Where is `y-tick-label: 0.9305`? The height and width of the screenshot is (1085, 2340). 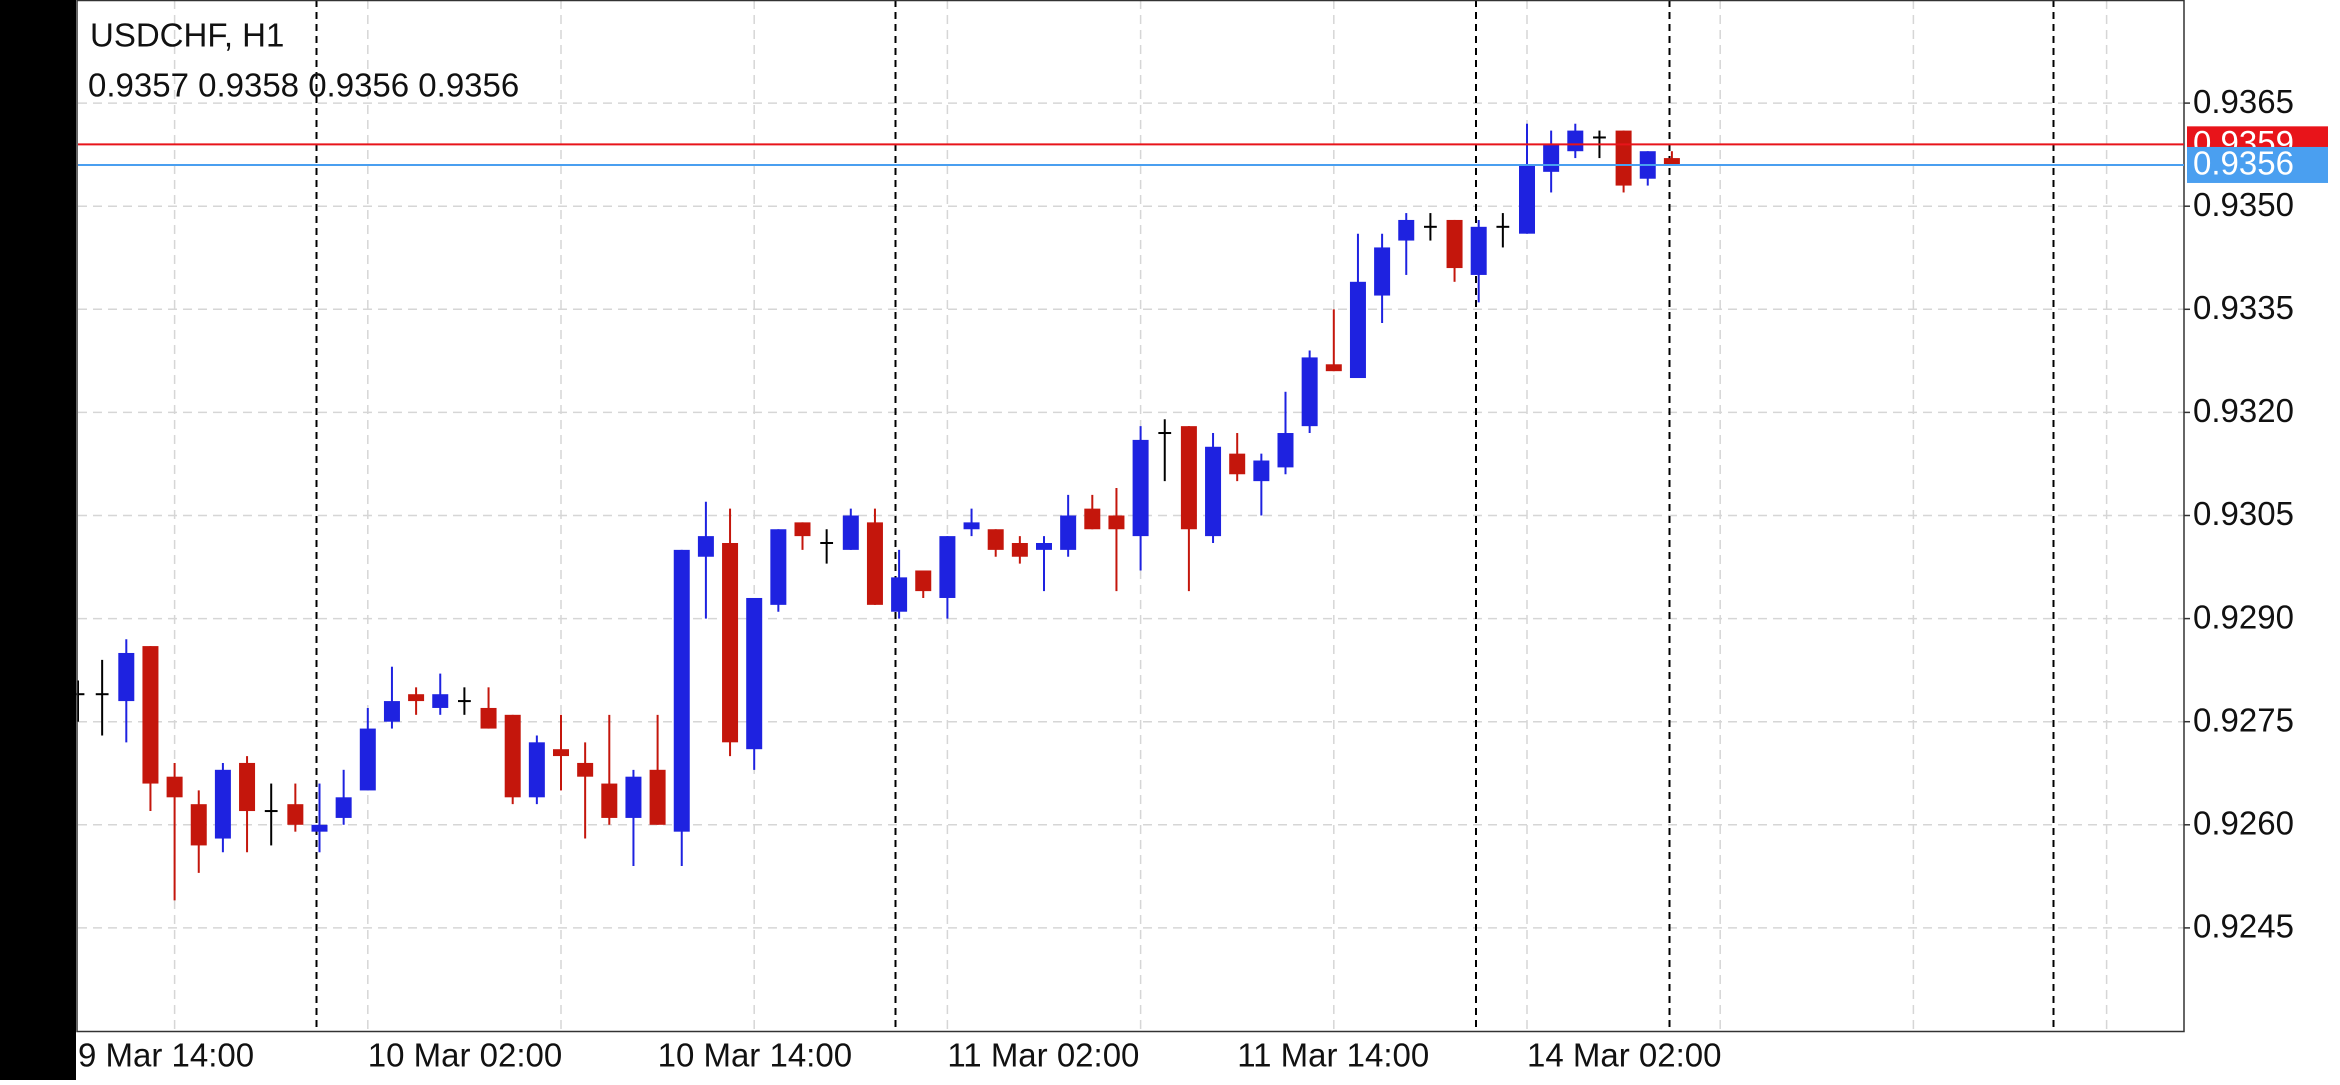
y-tick-label: 0.9305 is located at coordinates (2243, 513).